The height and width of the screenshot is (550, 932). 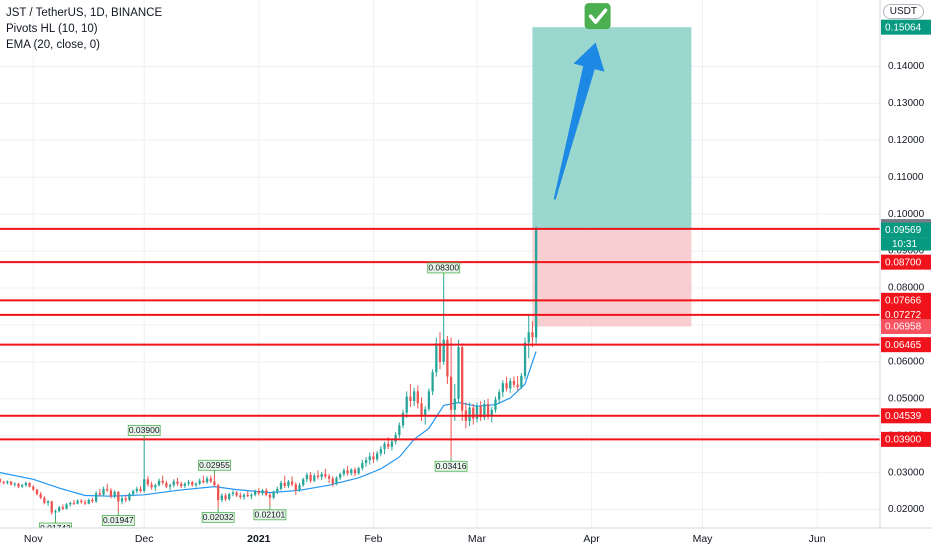 I want to click on level-price-badge: 0.06465, so click(x=906, y=345).